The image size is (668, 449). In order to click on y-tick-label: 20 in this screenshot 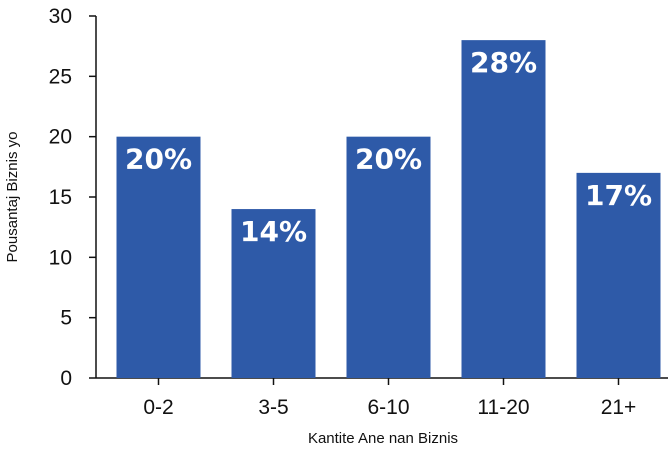, I will do `click(60, 137)`.